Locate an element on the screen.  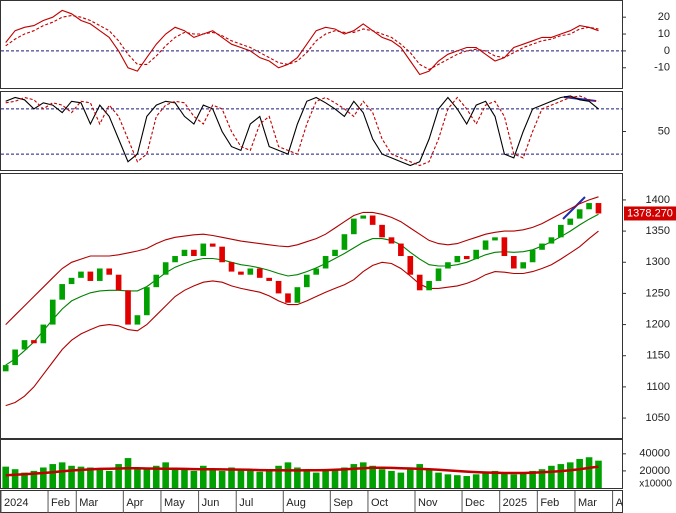
y-tick-label: 0 is located at coordinates (667, 51).